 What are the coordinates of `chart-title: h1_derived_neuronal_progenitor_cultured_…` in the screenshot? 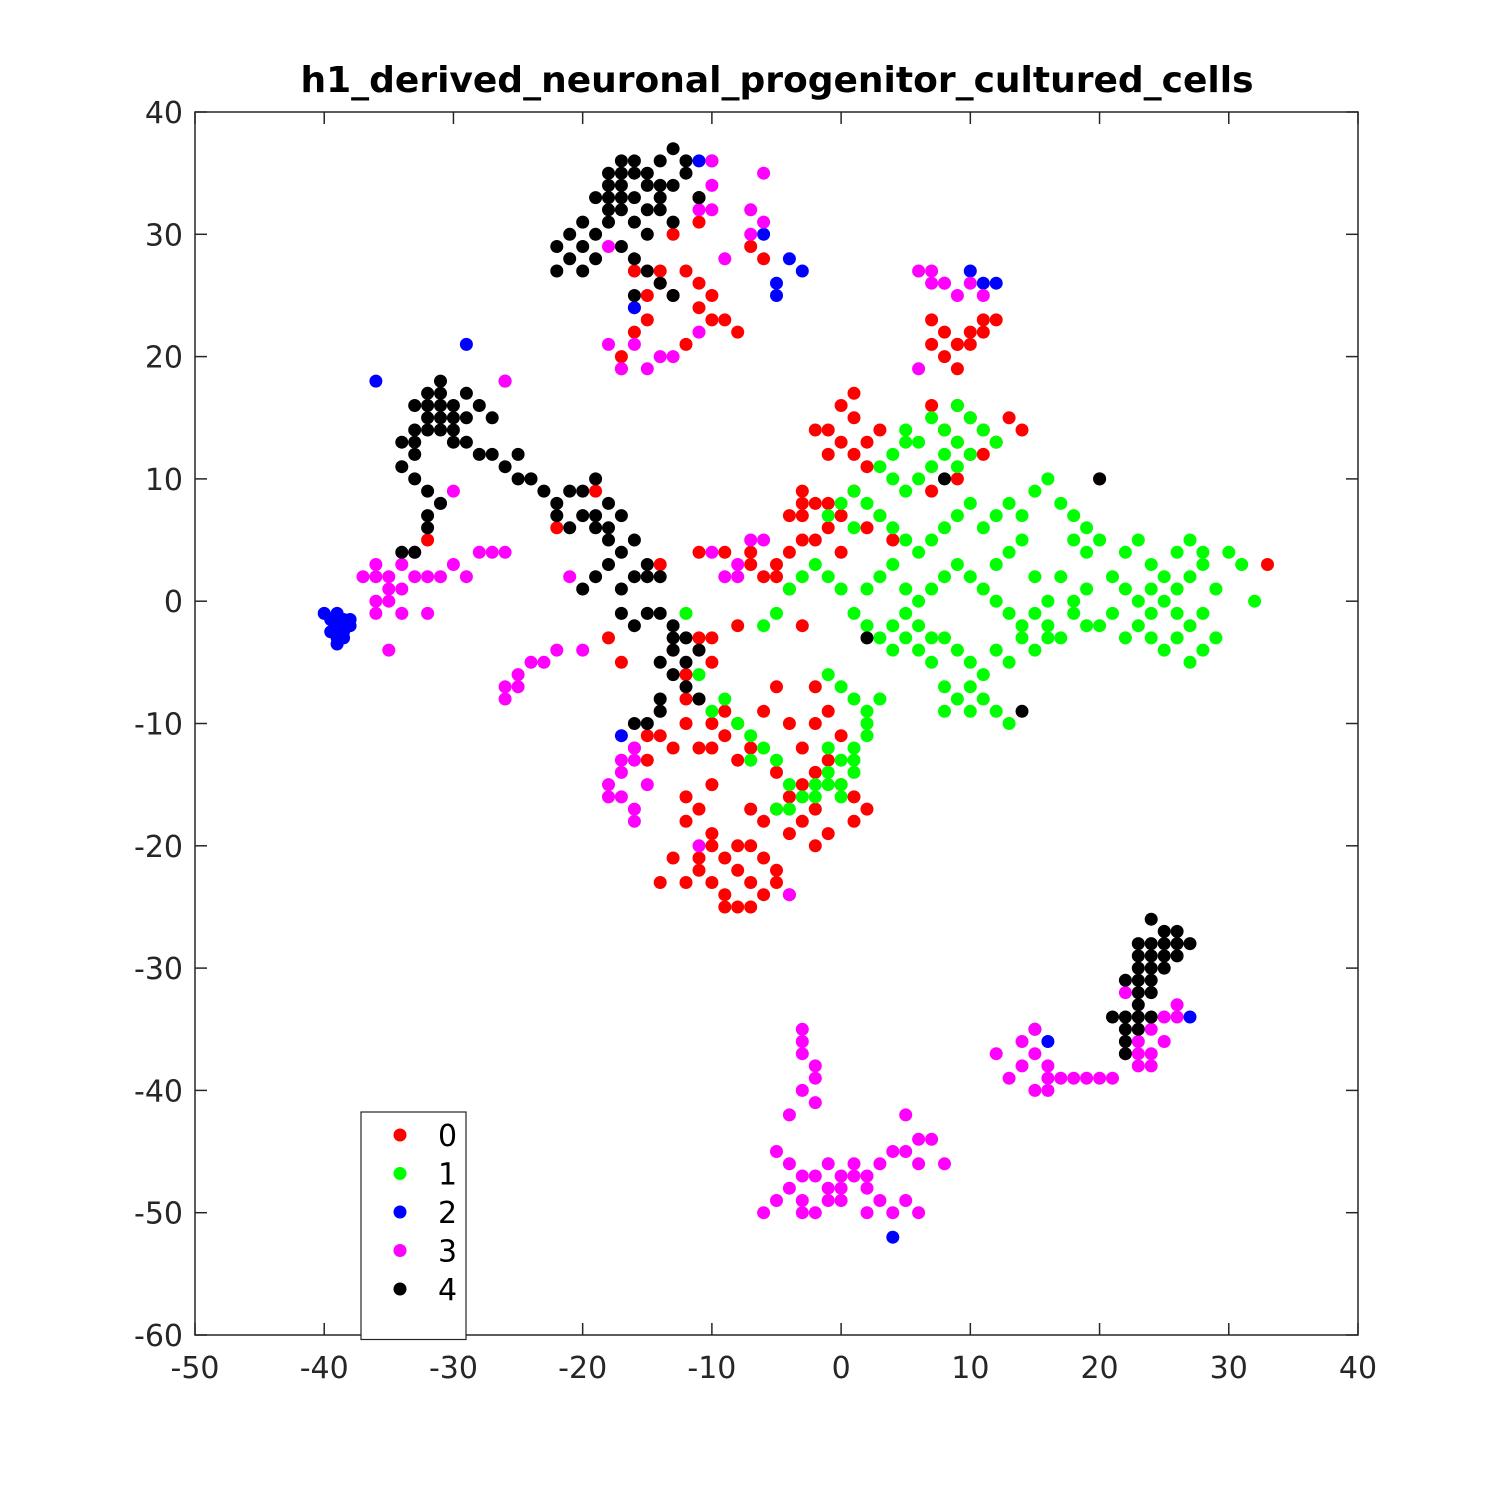 It's located at (776, 80).